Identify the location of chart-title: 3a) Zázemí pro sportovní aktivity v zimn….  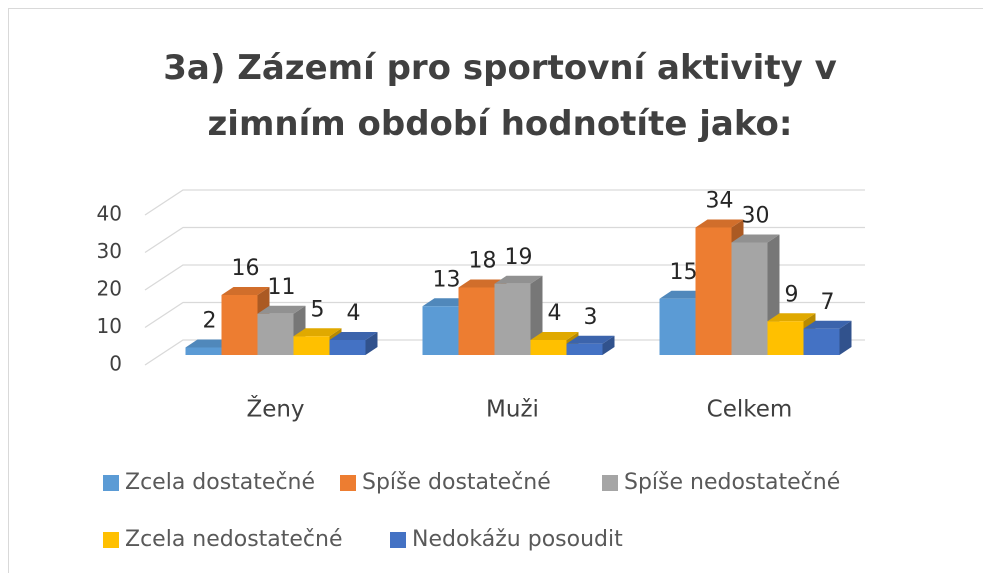
(500, 96).